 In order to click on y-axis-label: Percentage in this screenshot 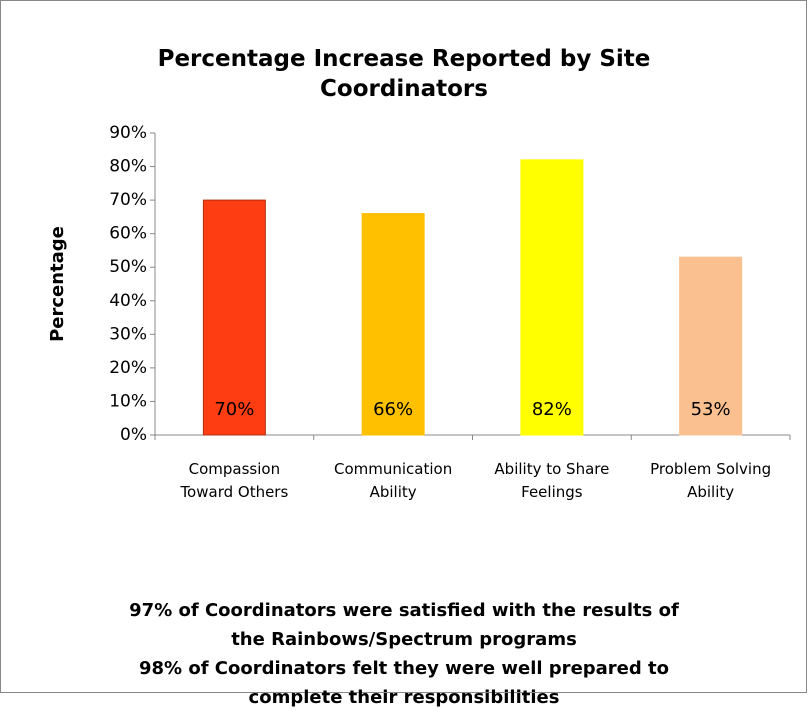, I will do `click(57, 284)`.